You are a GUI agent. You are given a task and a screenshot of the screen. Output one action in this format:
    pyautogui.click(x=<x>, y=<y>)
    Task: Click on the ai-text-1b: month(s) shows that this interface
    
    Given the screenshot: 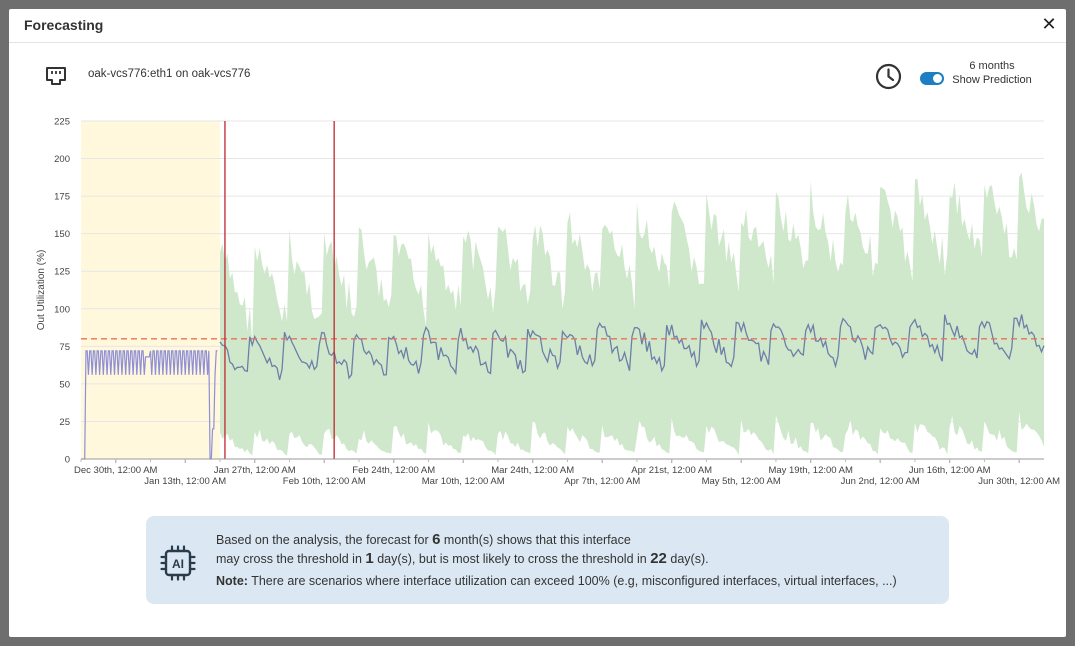 What is the action you would take?
    pyautogui.click(x=535, y=540)
    